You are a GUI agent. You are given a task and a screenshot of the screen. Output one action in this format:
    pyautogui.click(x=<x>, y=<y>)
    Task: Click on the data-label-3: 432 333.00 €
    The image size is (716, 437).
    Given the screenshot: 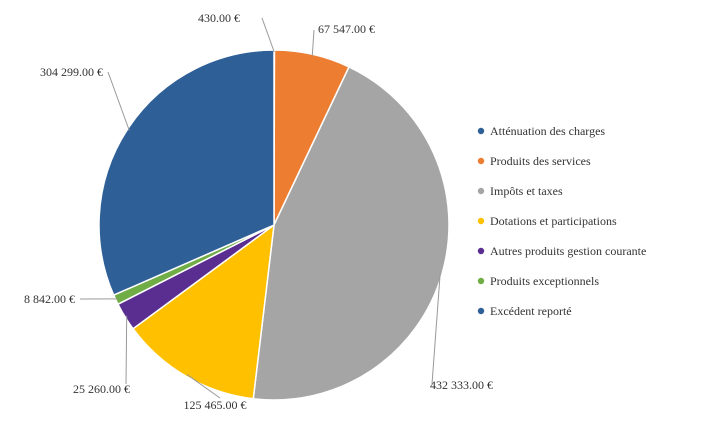 What is the action you would take?
    pyautogui.click(x=461, y=385)
    